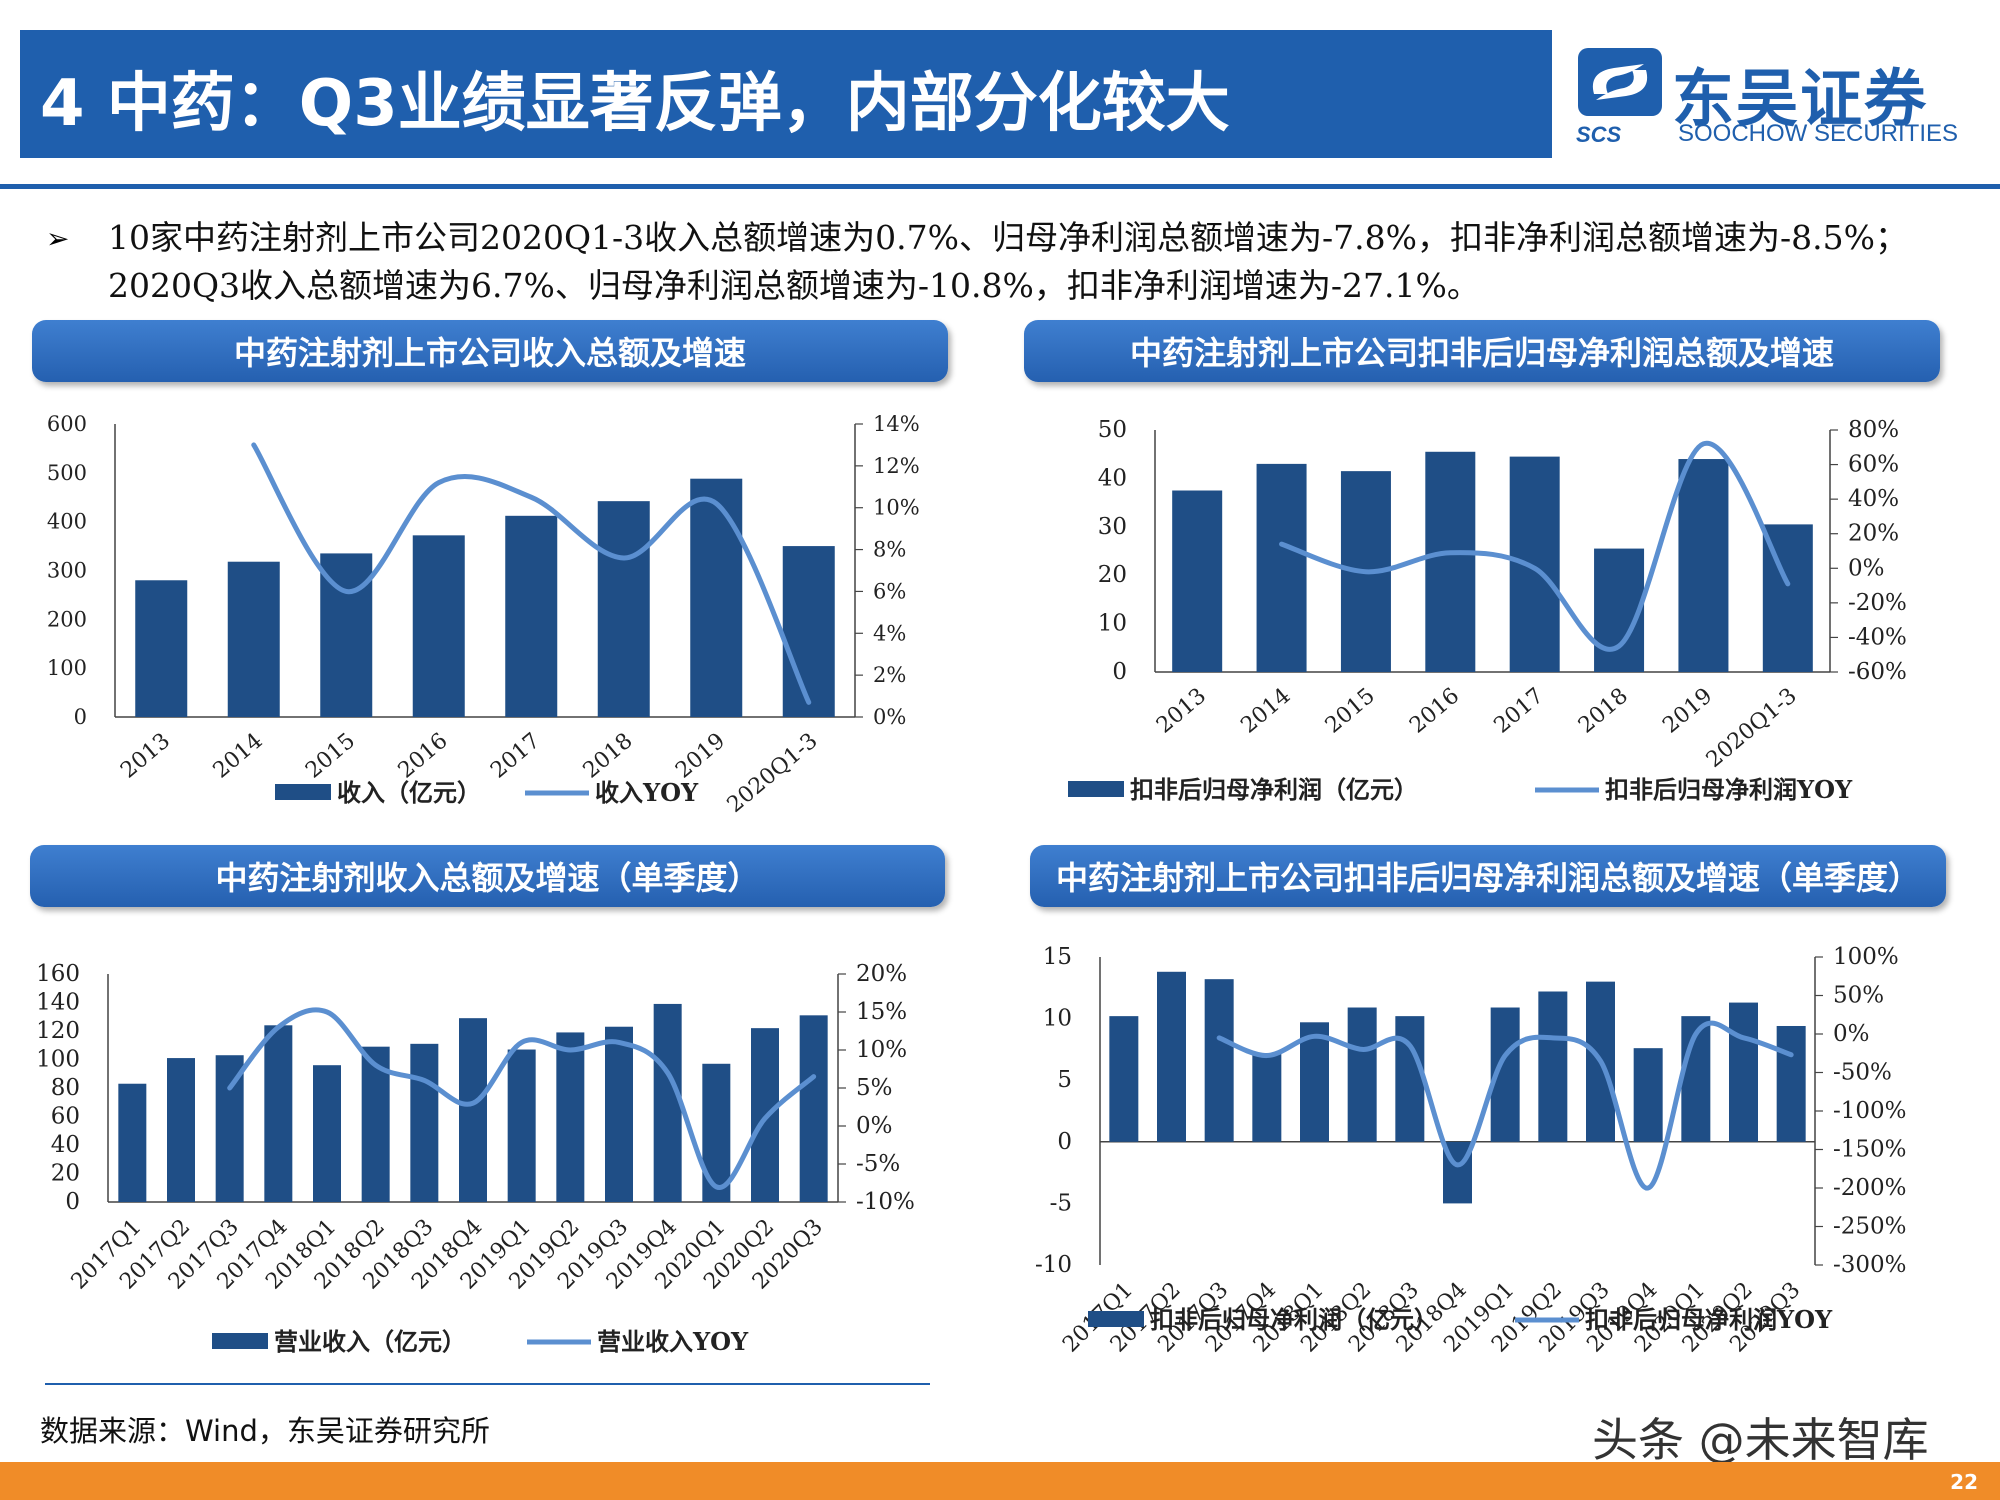 The height and width of the screenshot is (1500, 2000). Describe the element at coordinates (58, 1003) in the screenshot. I see `y-tick-label-left: 140` at that location.